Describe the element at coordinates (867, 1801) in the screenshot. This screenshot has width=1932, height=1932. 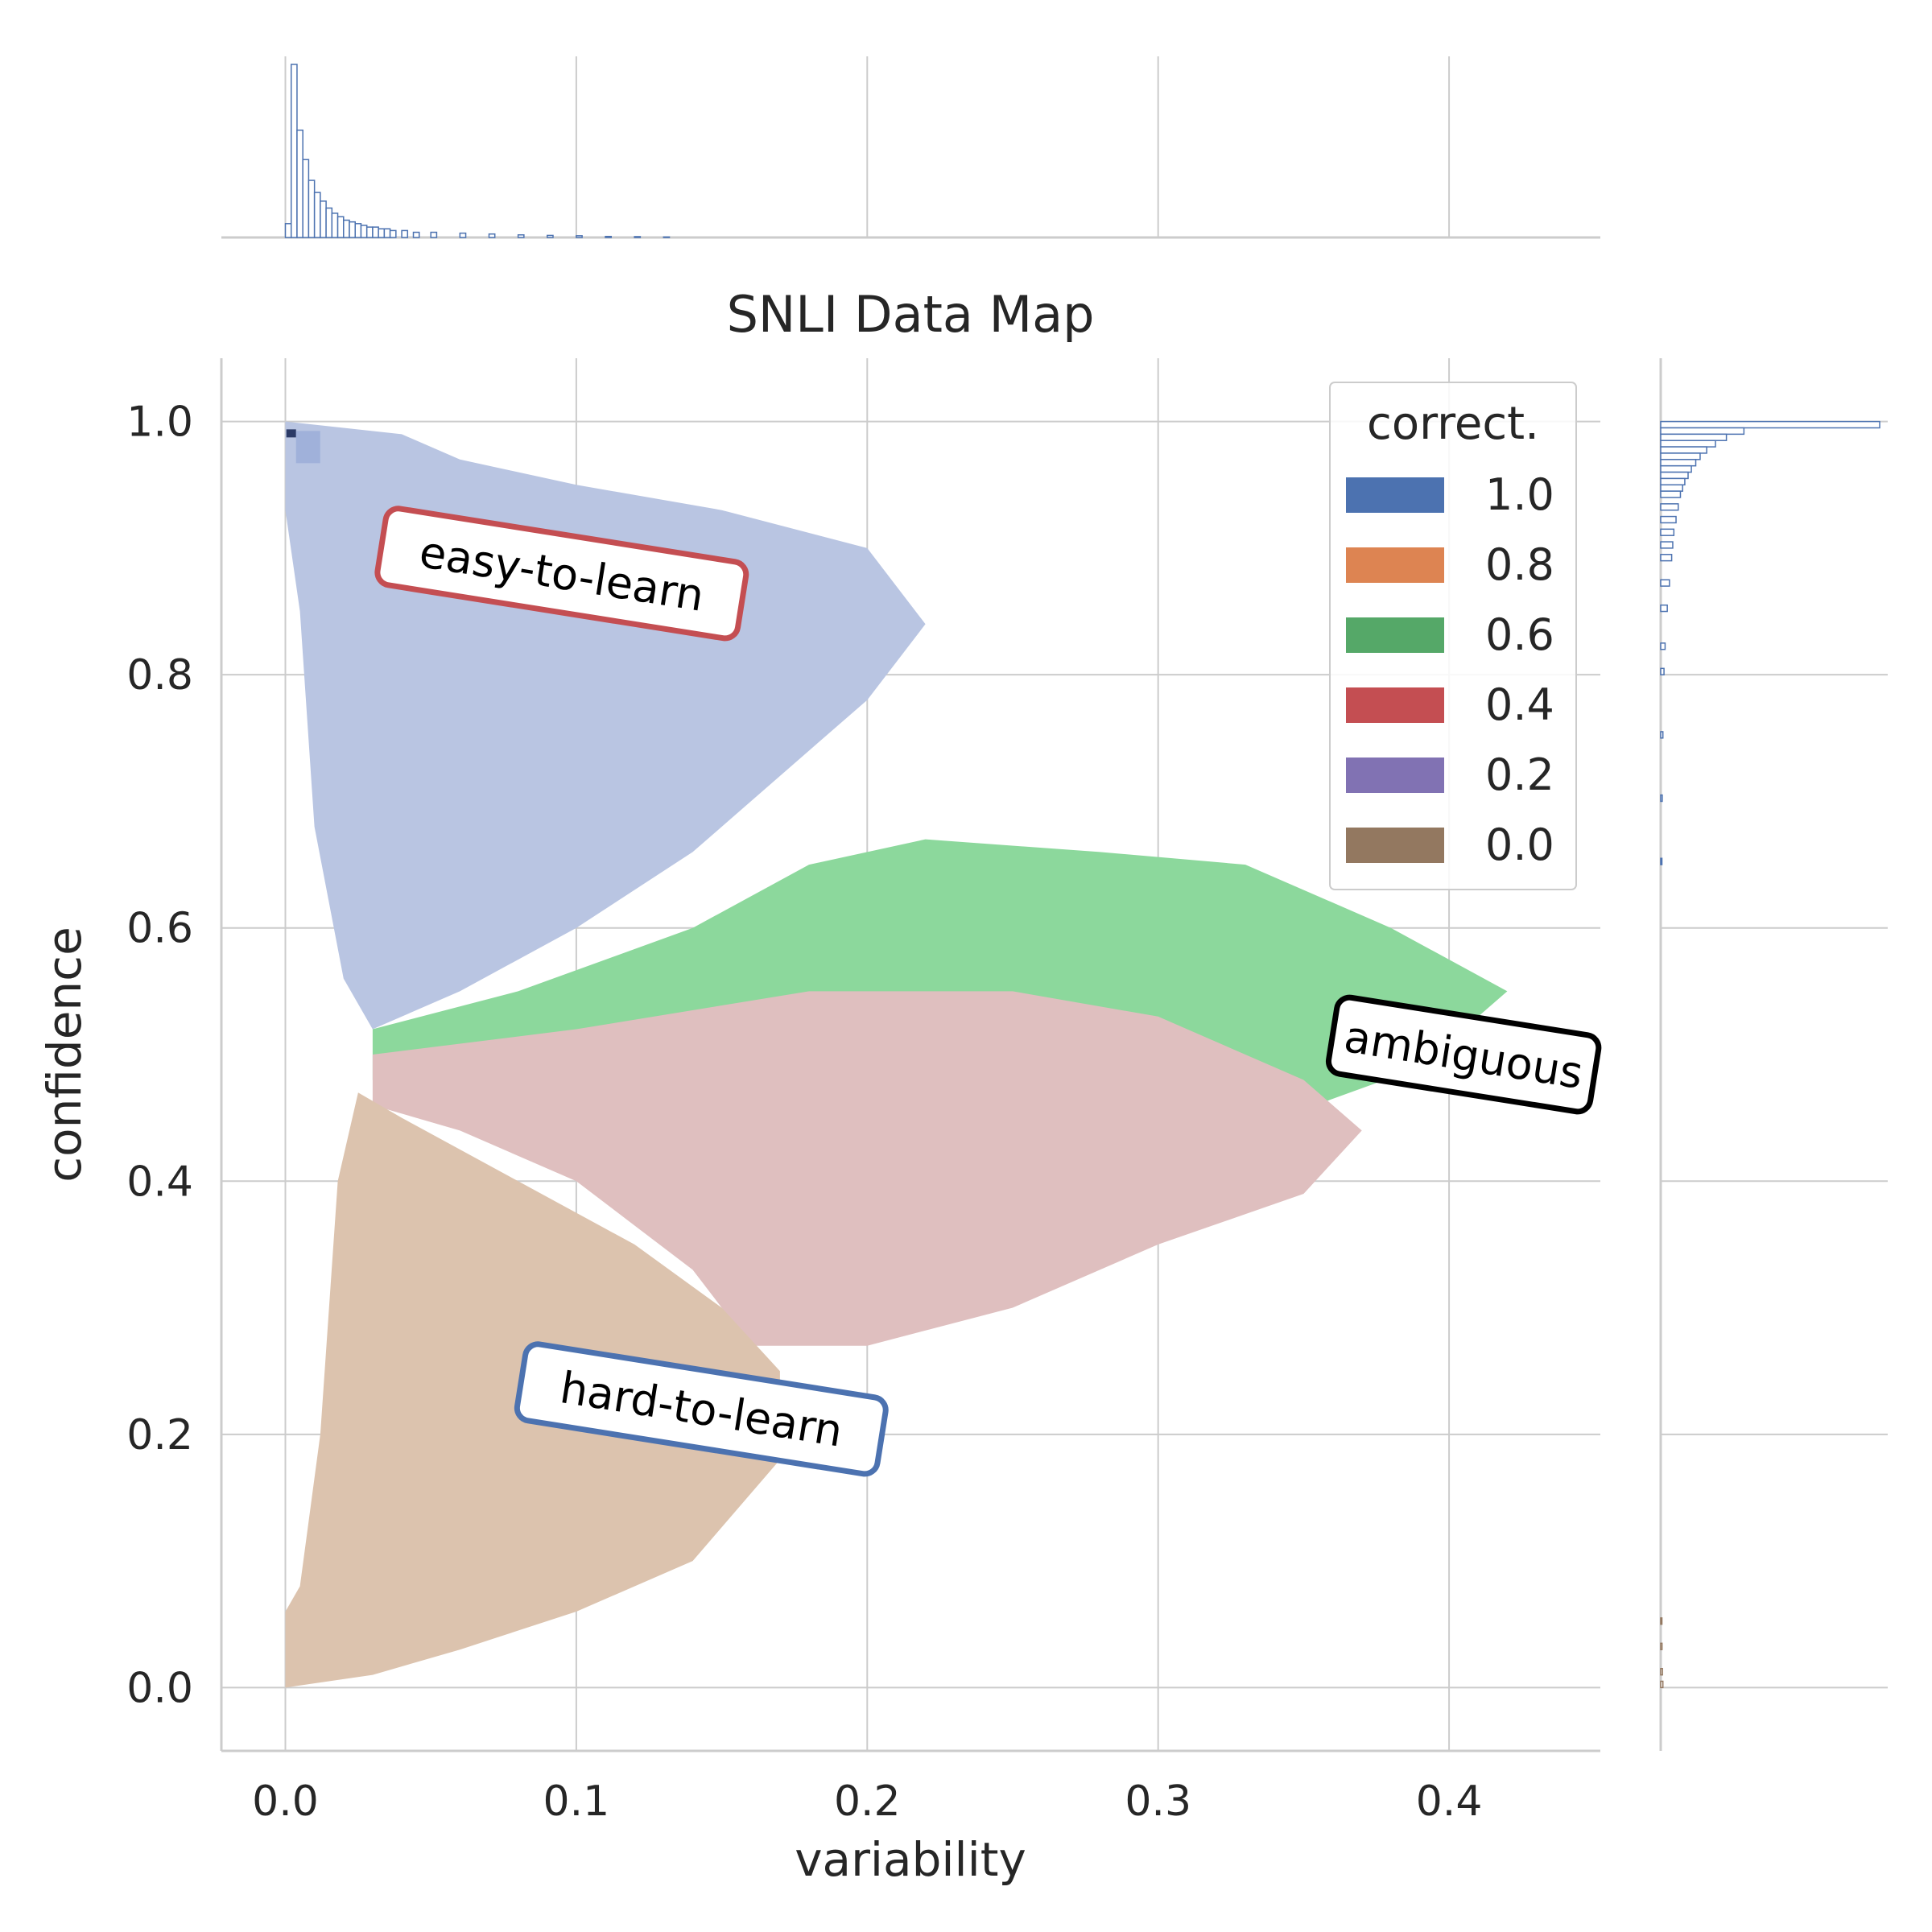
I see `x-tick-label: 0.2` at that location.